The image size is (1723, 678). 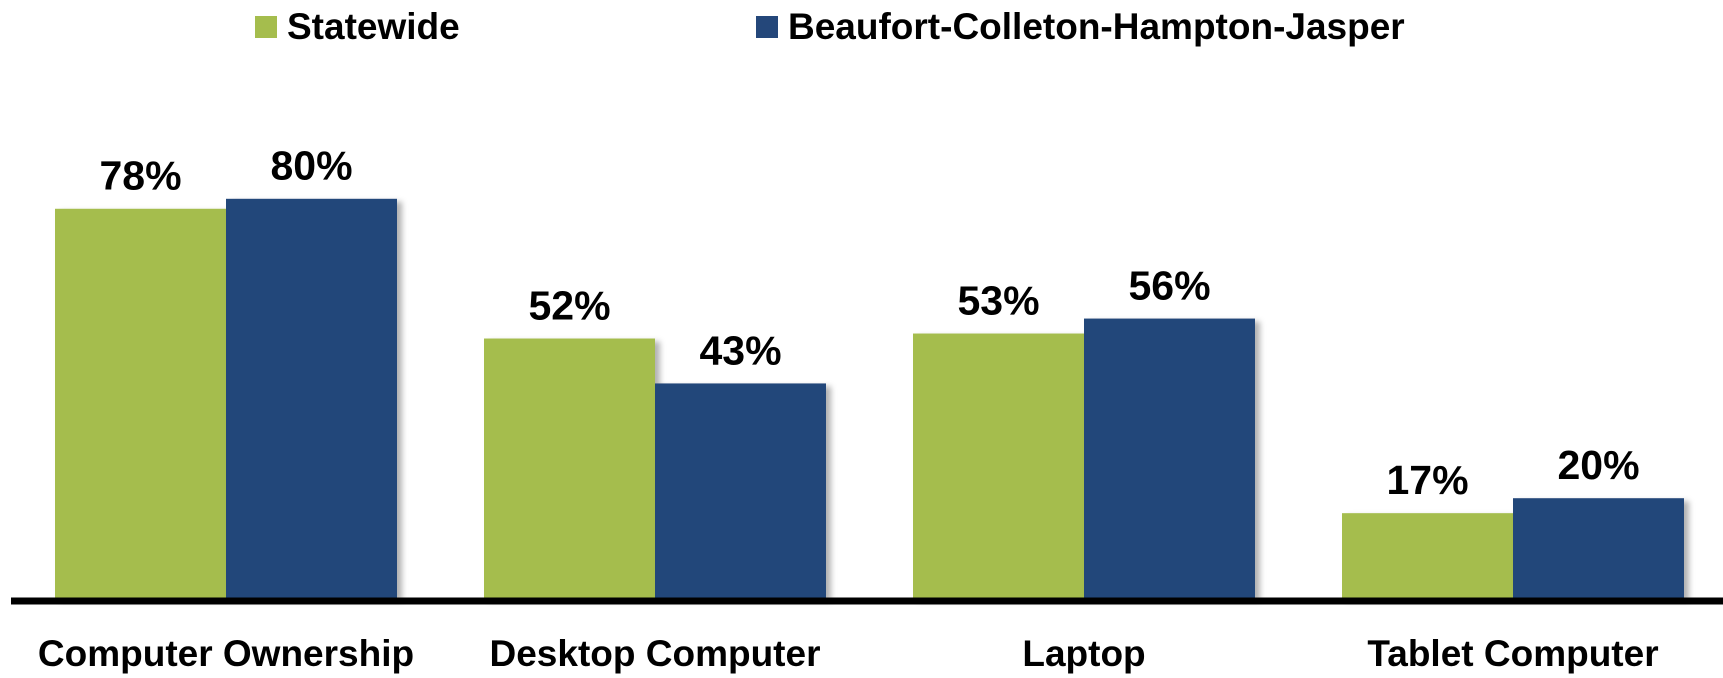 What do you see at coordinates (1512, 653) in the screenshot?
I see `x-tick-label: Tablet Computer` at bounding box center [1512, 653].